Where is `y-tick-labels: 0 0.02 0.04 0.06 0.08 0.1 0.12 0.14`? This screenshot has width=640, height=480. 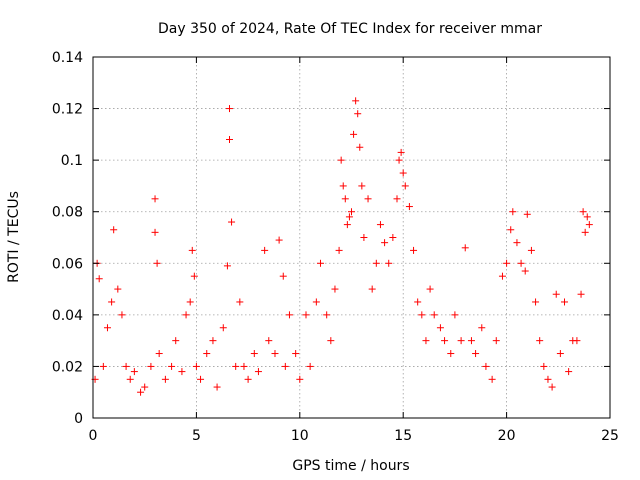 y-tick-labels: 0 0.02 0.04 0.06 0.08 0.1 0.12 0.14 is located at coordinates (67, 238).